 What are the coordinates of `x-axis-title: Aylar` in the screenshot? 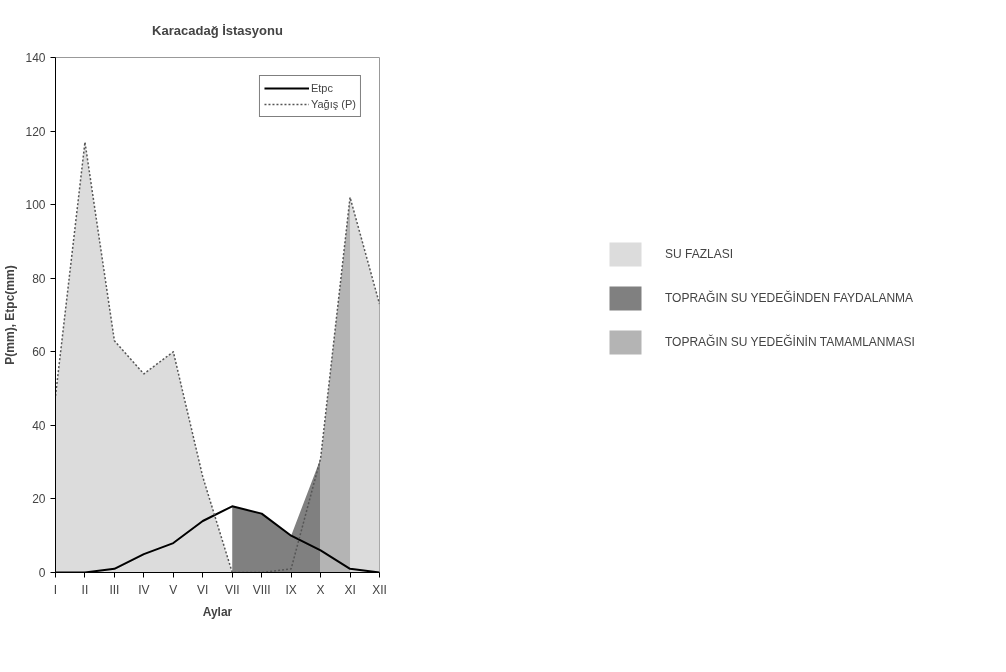 It's located at (217, 611).